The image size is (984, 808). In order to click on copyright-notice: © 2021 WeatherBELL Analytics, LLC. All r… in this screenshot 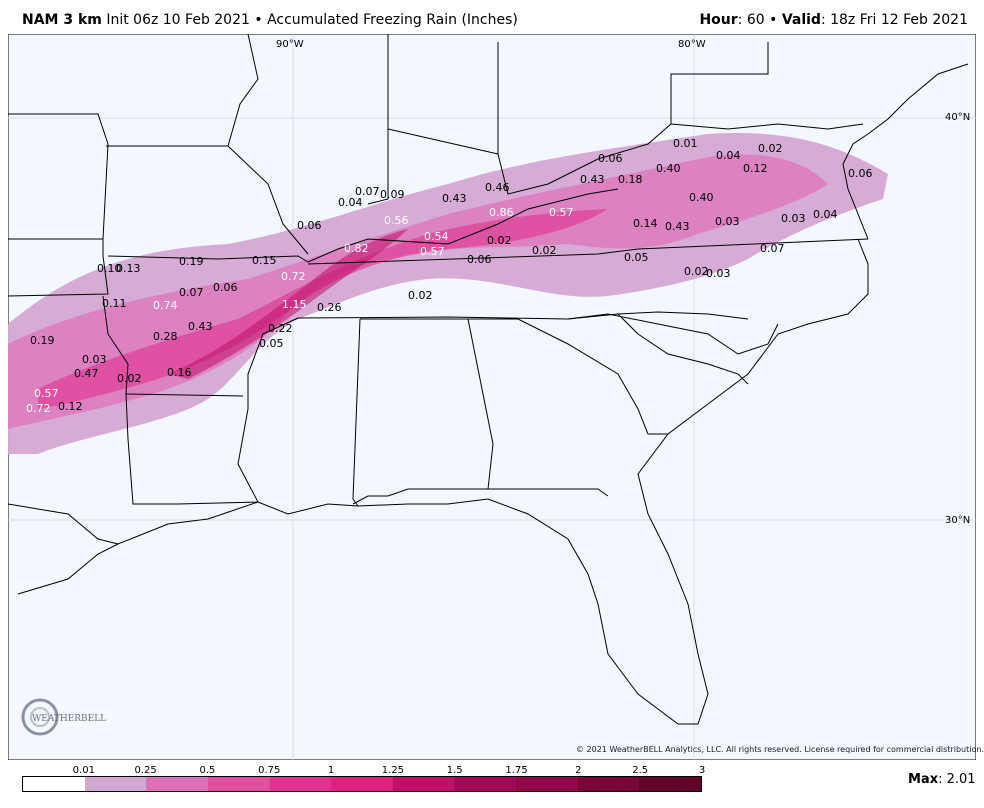, I will do `click(780, 749)`.